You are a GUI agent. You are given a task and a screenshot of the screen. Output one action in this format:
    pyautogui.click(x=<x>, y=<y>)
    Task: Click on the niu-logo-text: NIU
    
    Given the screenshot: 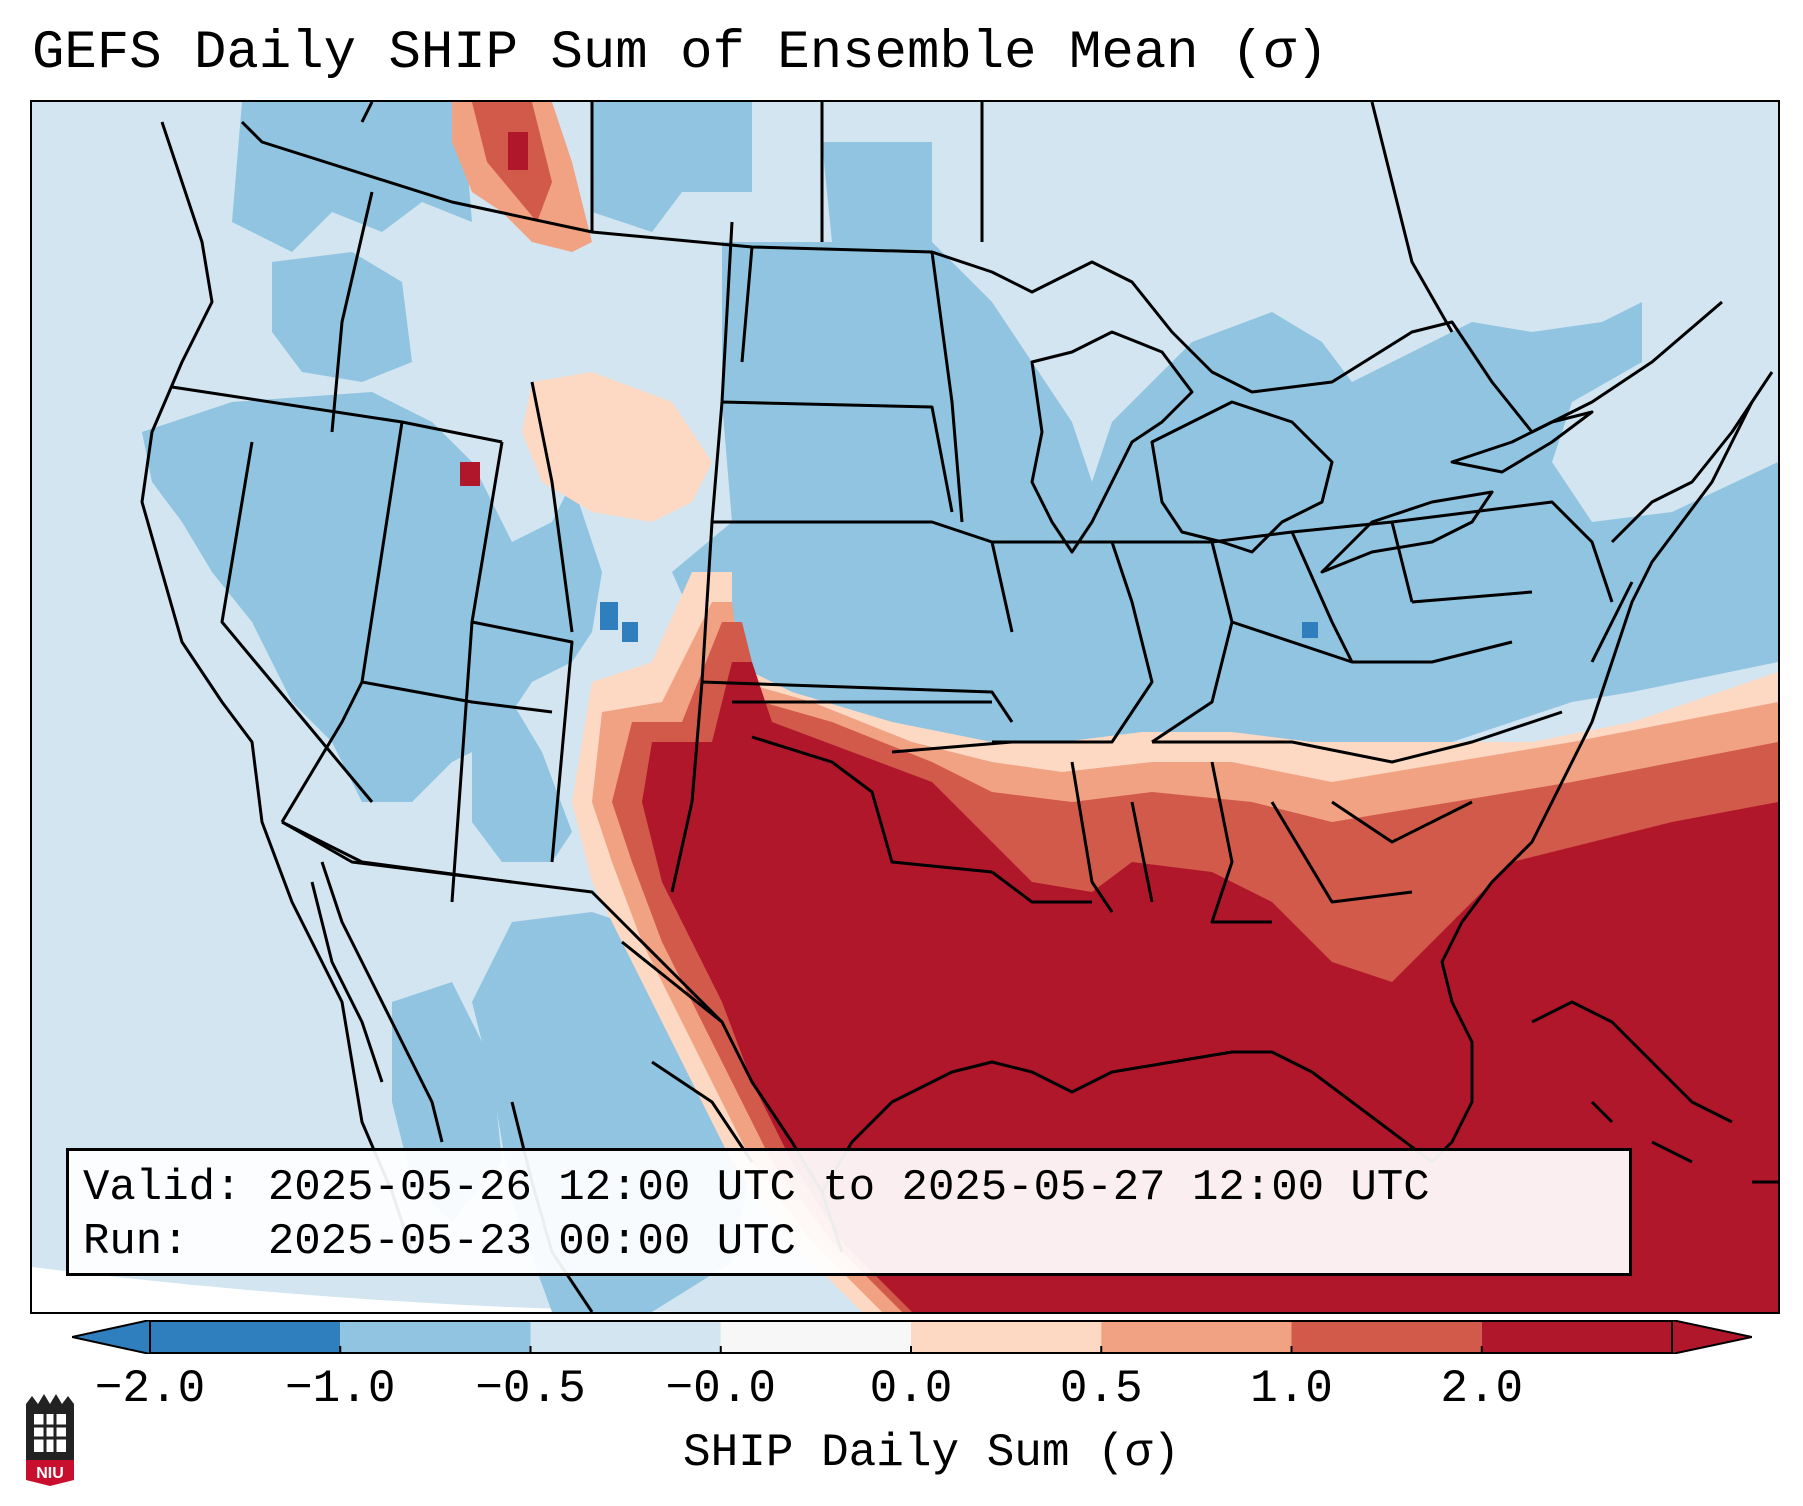 What is the action you would take?
    pyautogui.click(x=50, y=1473)
    